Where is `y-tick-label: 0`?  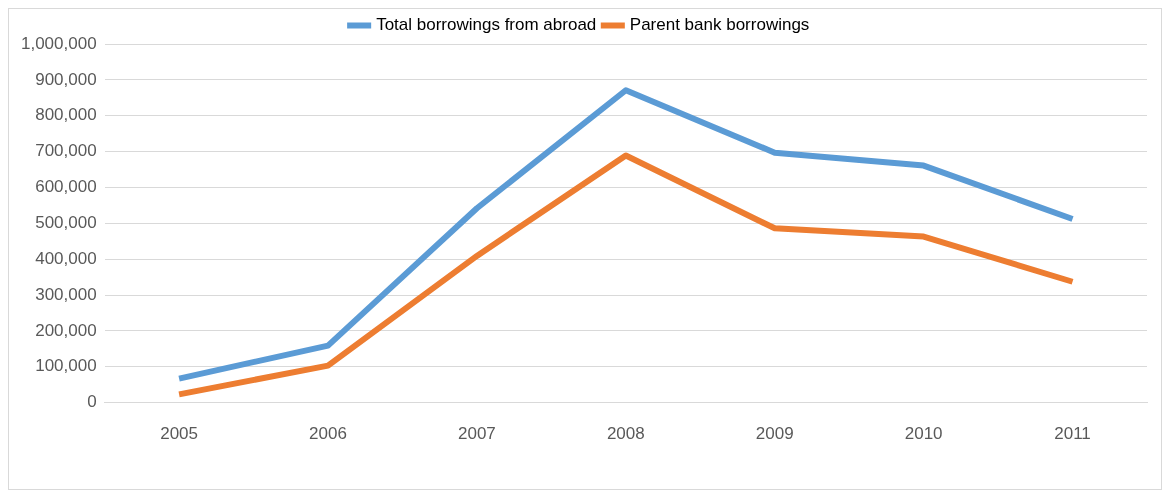
y-tick-label: 0 is located at coordinates (92, 402).